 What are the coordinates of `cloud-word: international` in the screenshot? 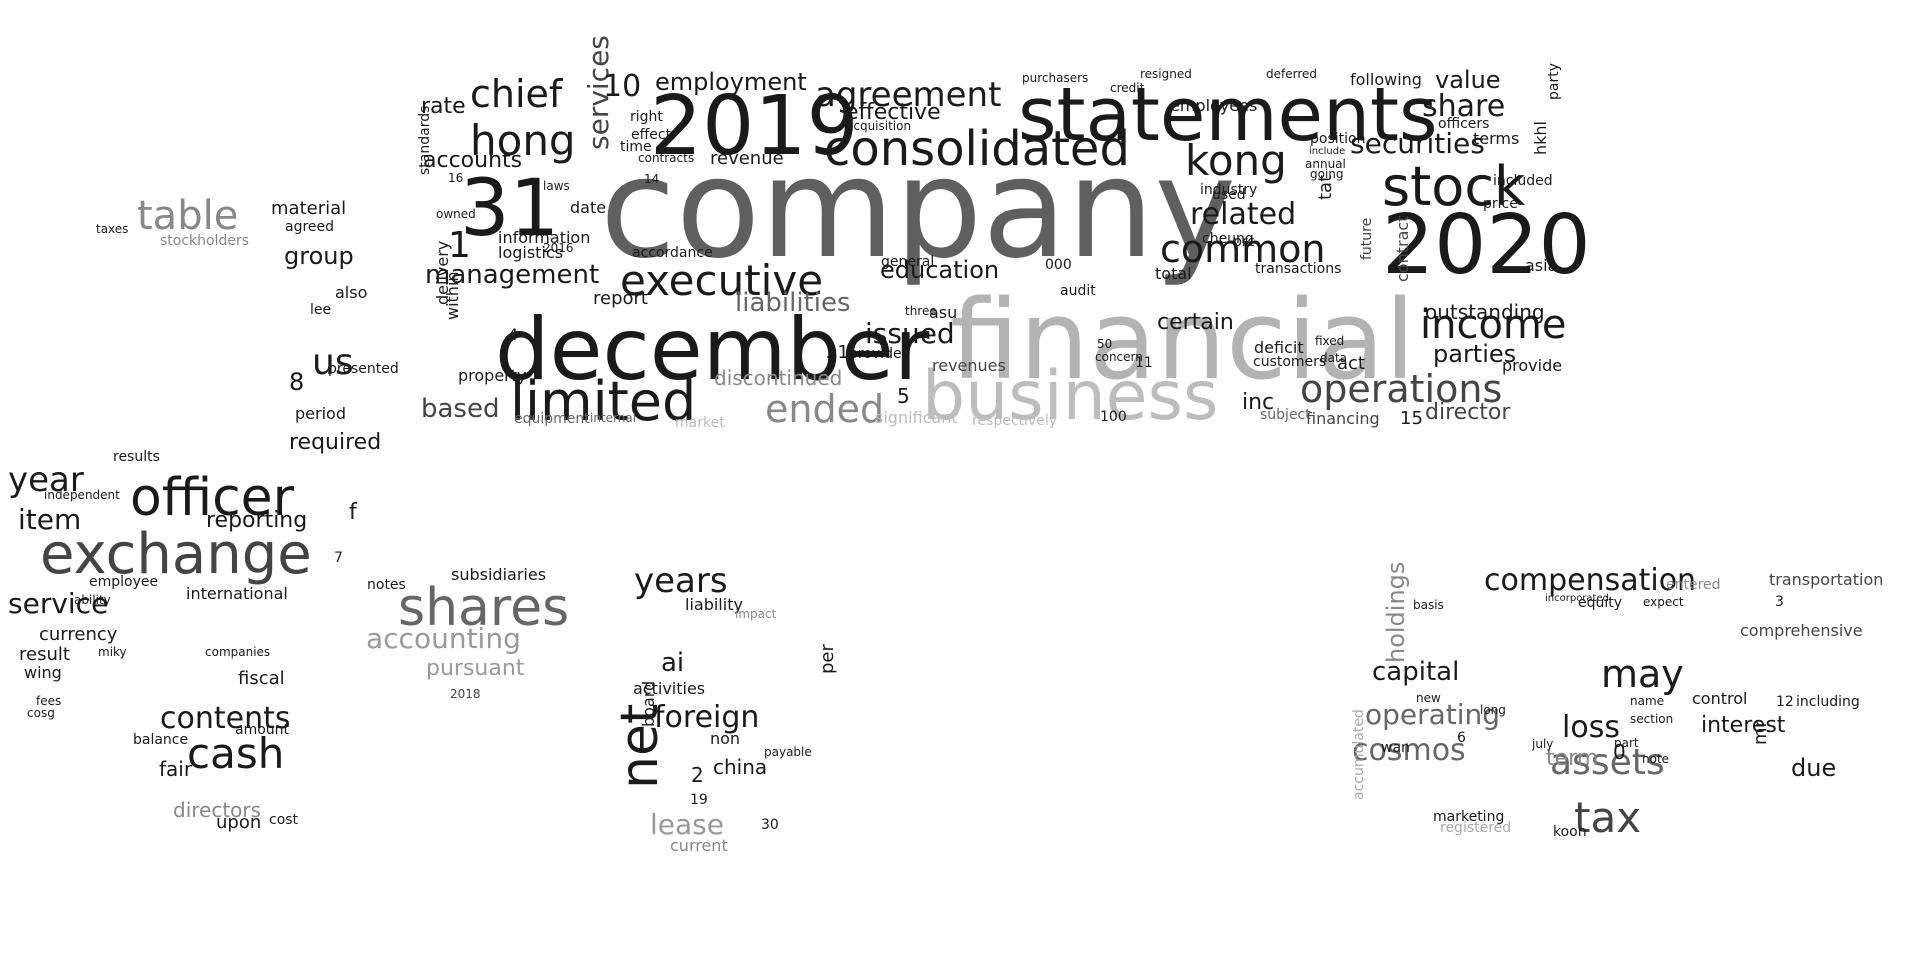 It's located at (237, 593).